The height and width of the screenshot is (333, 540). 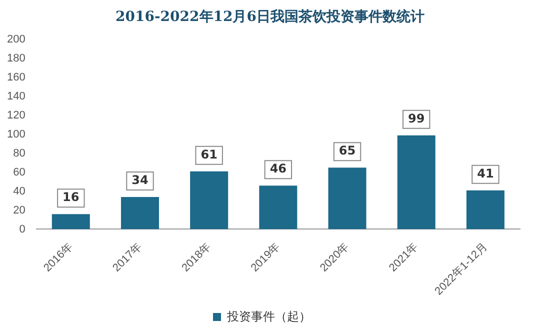 I want to click on data-label: 61, so click(x=209, y=155).